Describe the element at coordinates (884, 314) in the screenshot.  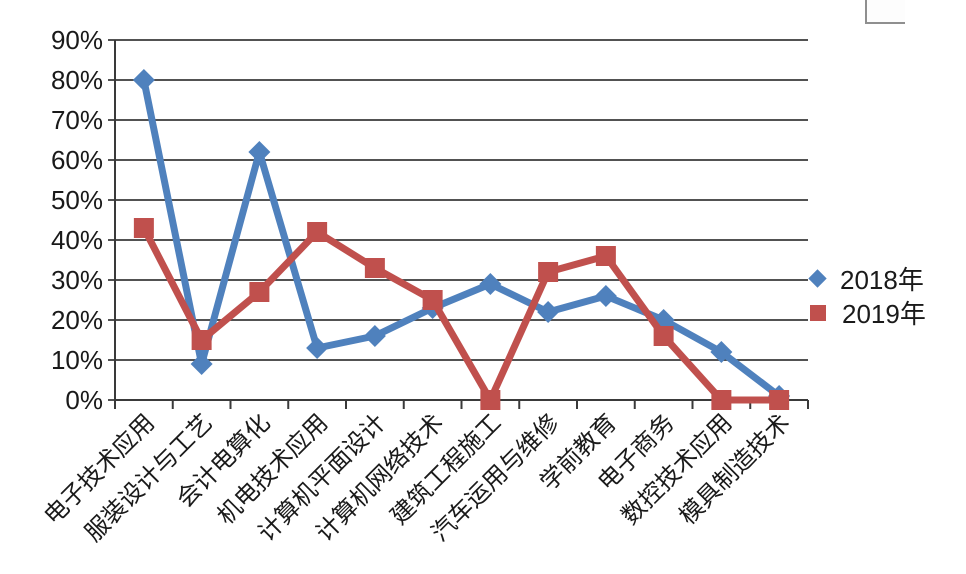
I see `legend-label-2019: 2019年` at that location.